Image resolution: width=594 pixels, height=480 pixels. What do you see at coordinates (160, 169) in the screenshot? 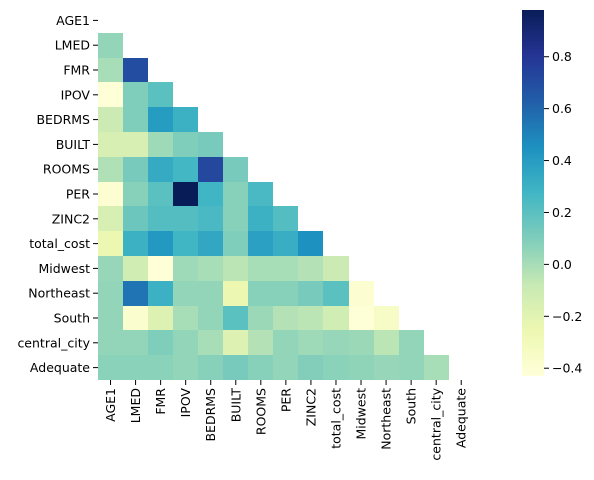
I see `heatmap-cell-ROOMS-FMR` at bounding box center [160, 169].